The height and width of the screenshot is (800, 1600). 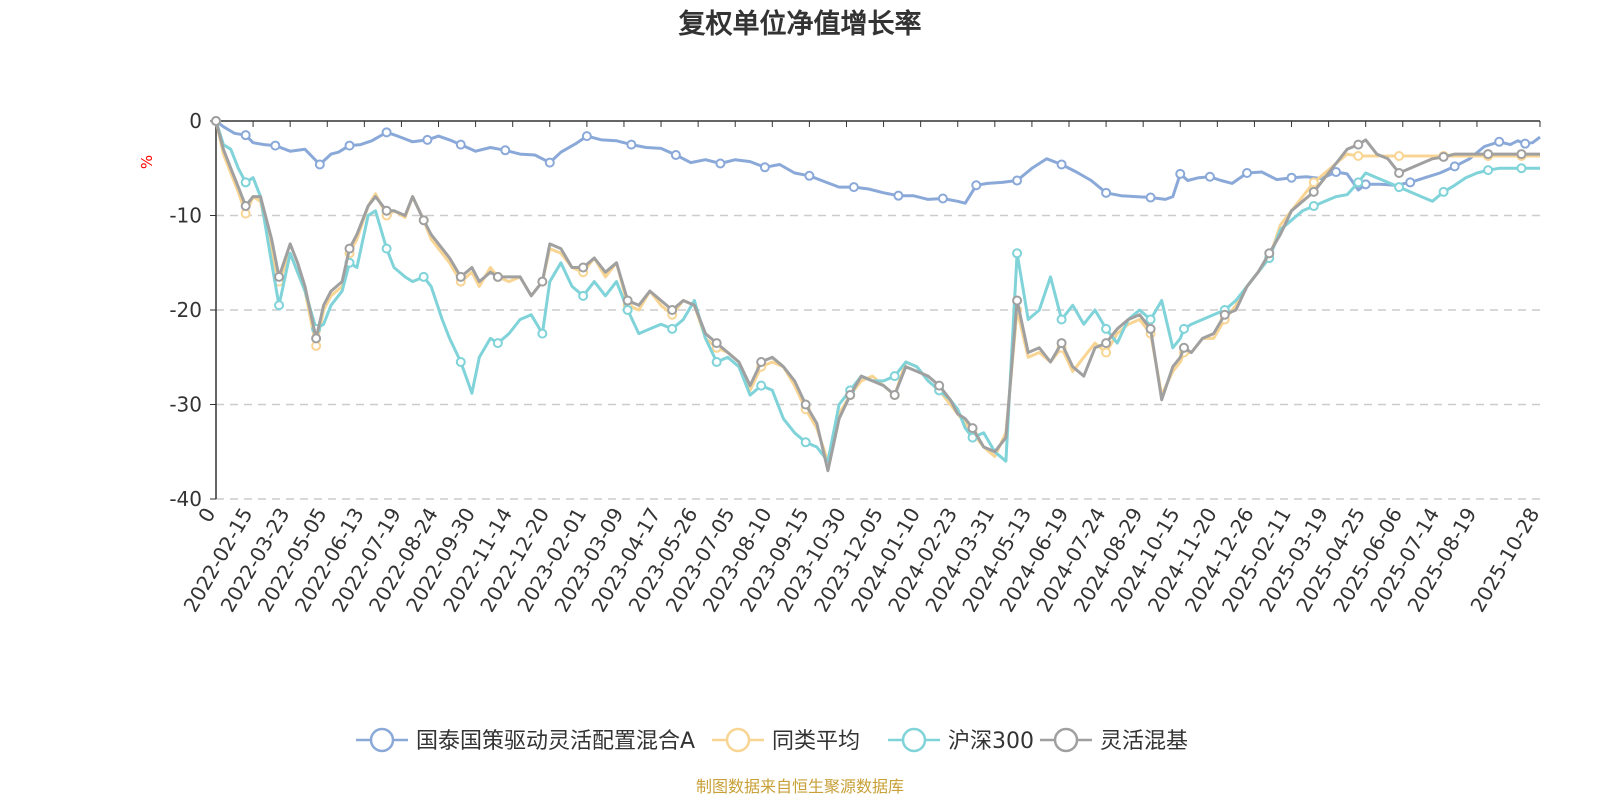 What do you see at coordinates (816, 741) in the screenshot?
I see `legend-label: 同类平均` at bounding box center [816, 741].